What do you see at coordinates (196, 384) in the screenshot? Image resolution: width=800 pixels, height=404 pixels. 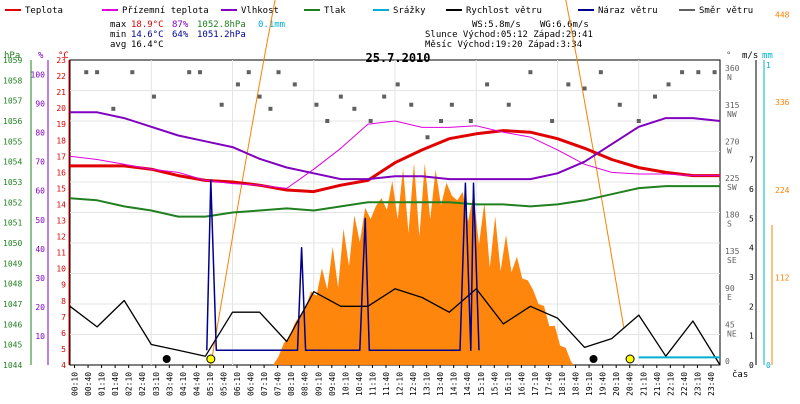 I see `x-tick-label: 04:40` at bounding box center [196, 384].